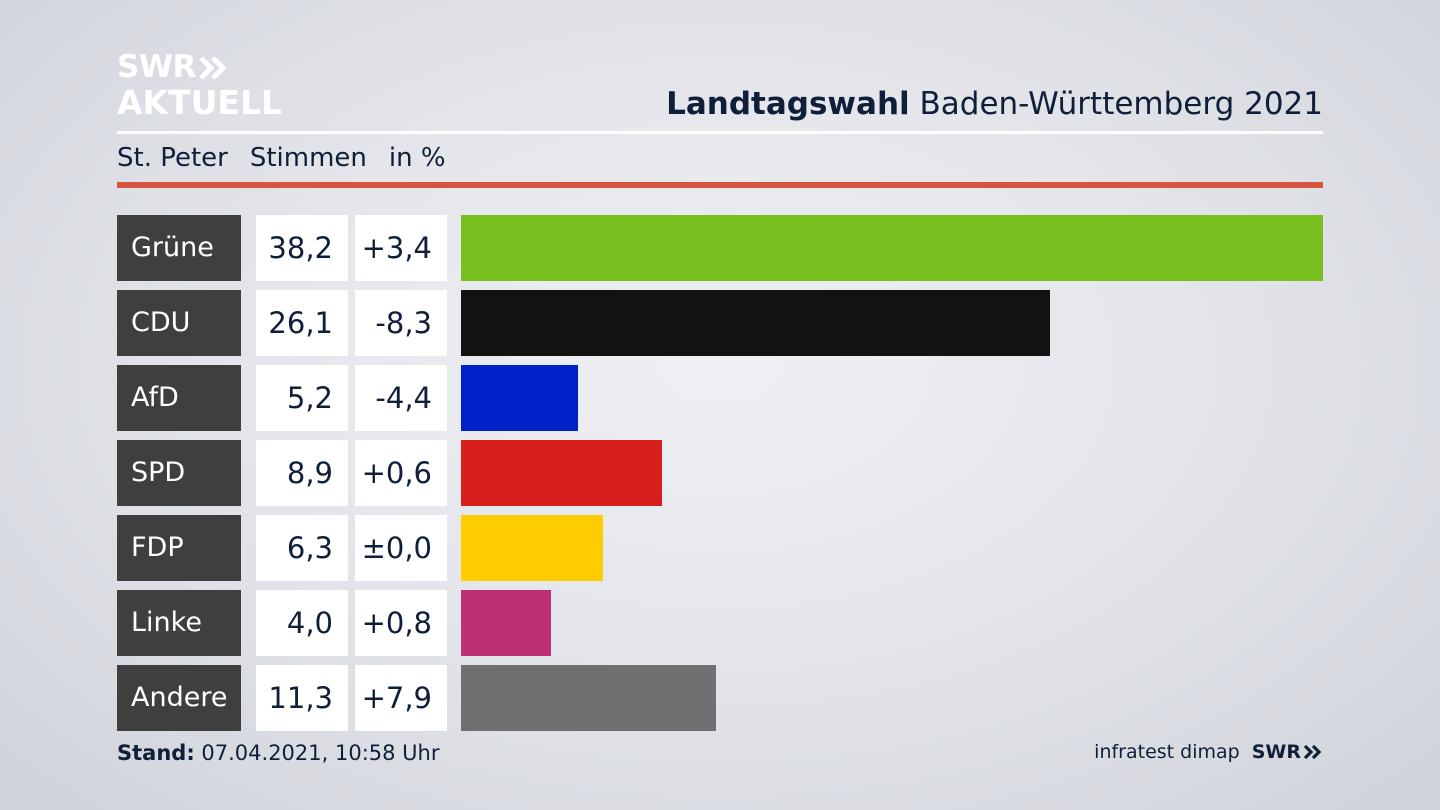 Image resolution: width=1440 pixels, height=810 pixels. Describe the element at coordinates (179, 398) in the screenshot. I see `party-label: AfD` at that location.